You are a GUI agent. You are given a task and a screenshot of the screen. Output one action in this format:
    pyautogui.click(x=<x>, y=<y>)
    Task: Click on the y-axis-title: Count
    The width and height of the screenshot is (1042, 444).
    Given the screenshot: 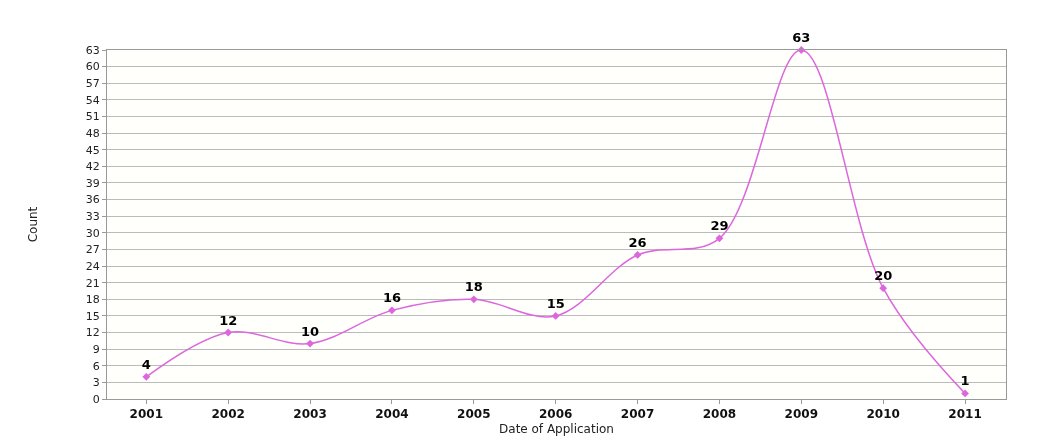 What is the action you would take?
    pyautogui.click(x=33, y=224)
    